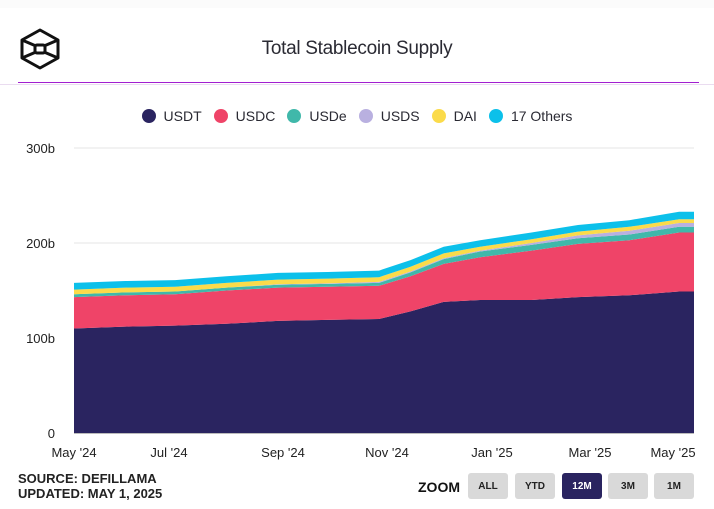  I want to click on legend-item-dai: DAI, so click(454, 116).